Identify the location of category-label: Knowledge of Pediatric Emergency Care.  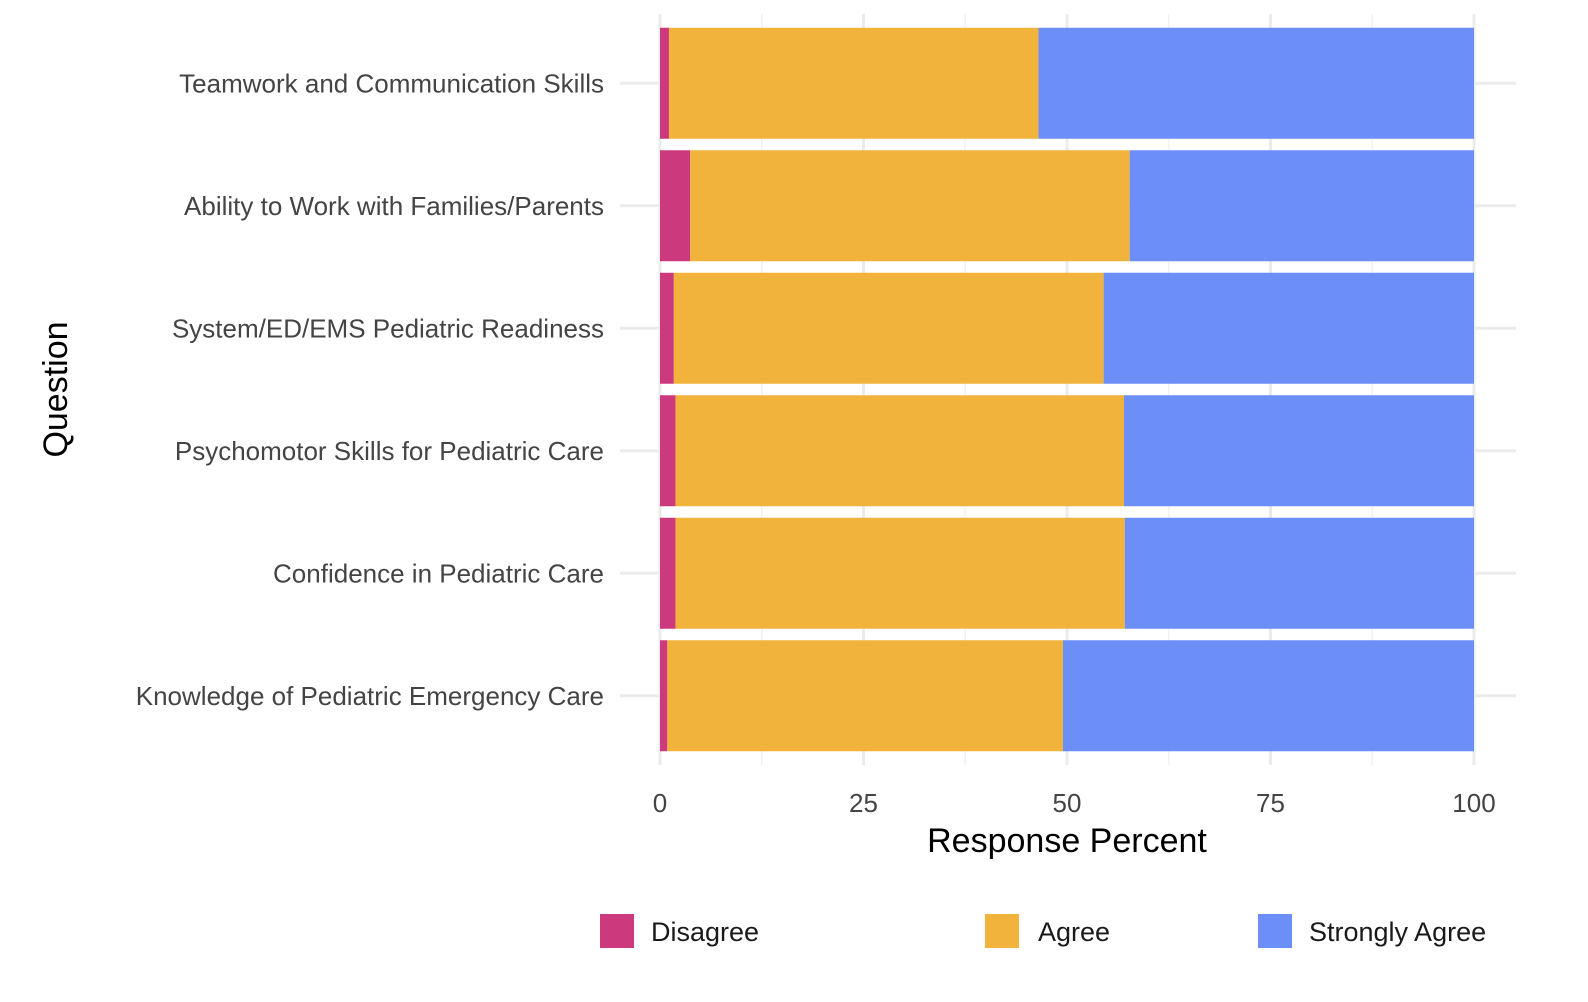
(370, 696).